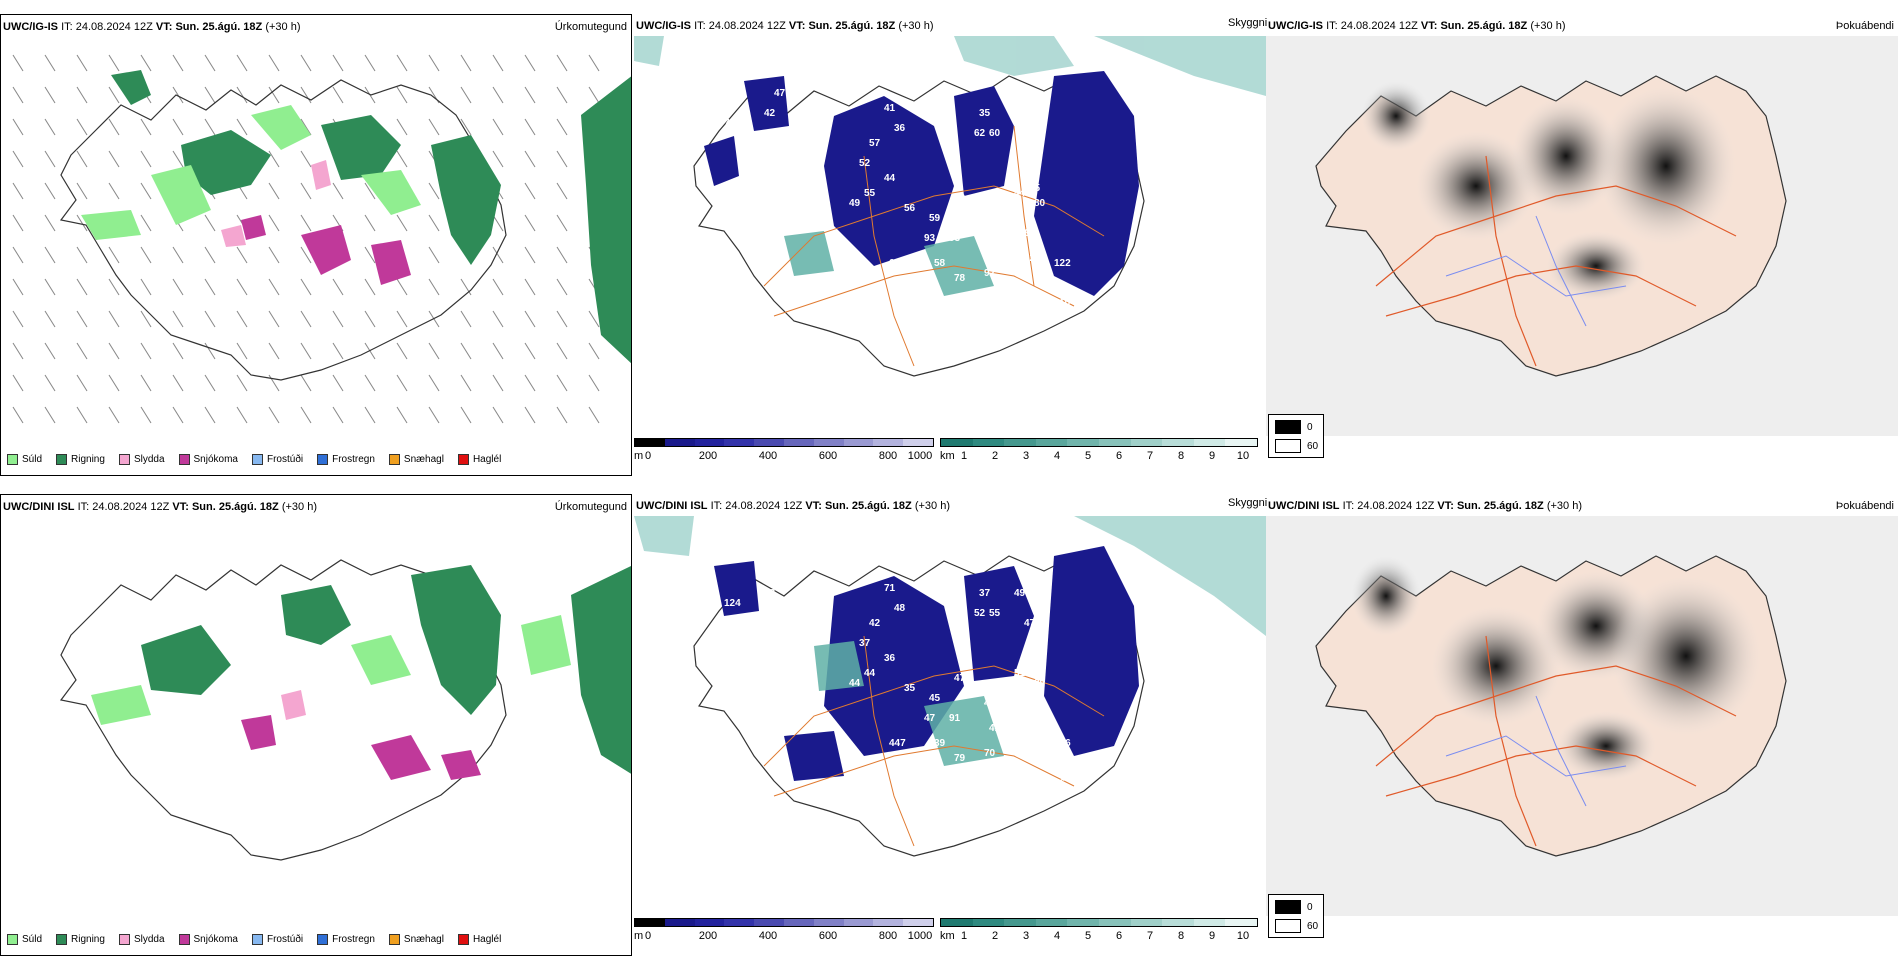 Image resolution: width=1900 pixels, height=956 pixels. What do you see at coordinates (980, 793) in the screenshot?
I see `height-value-label: 74` at bounding box center [980, 793].